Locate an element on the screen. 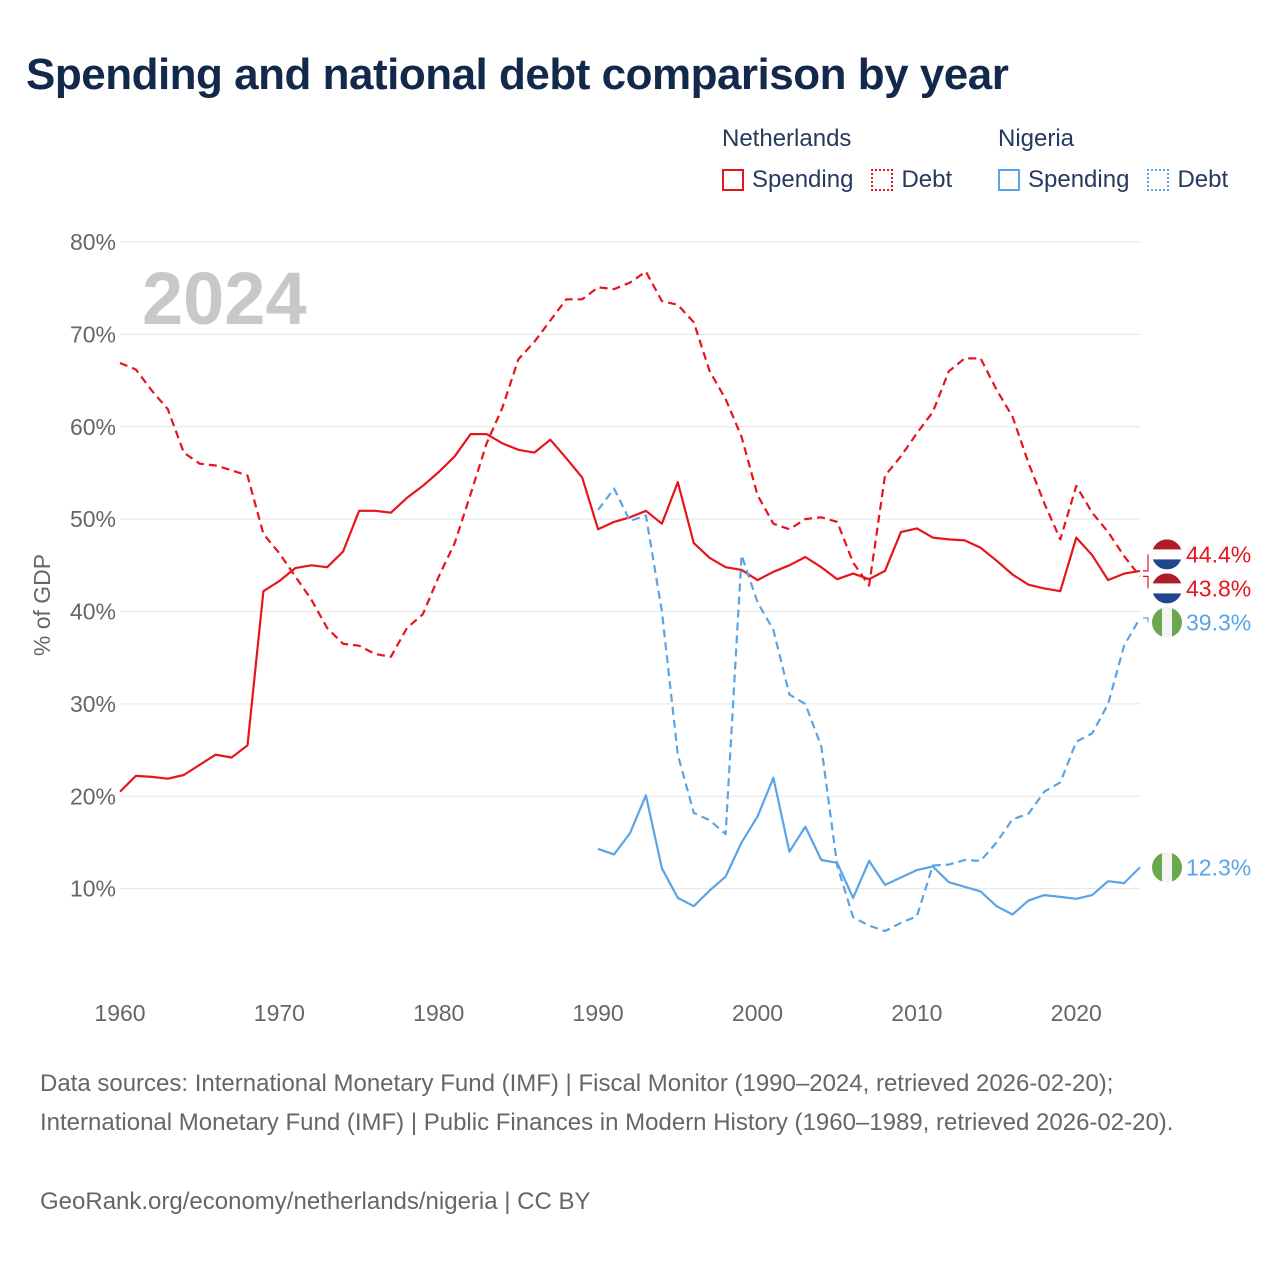 Image resolution: width=1280 pixels, height=1280 pixels. x-tick-label: 1970 is located at coordinates (279, 1013).